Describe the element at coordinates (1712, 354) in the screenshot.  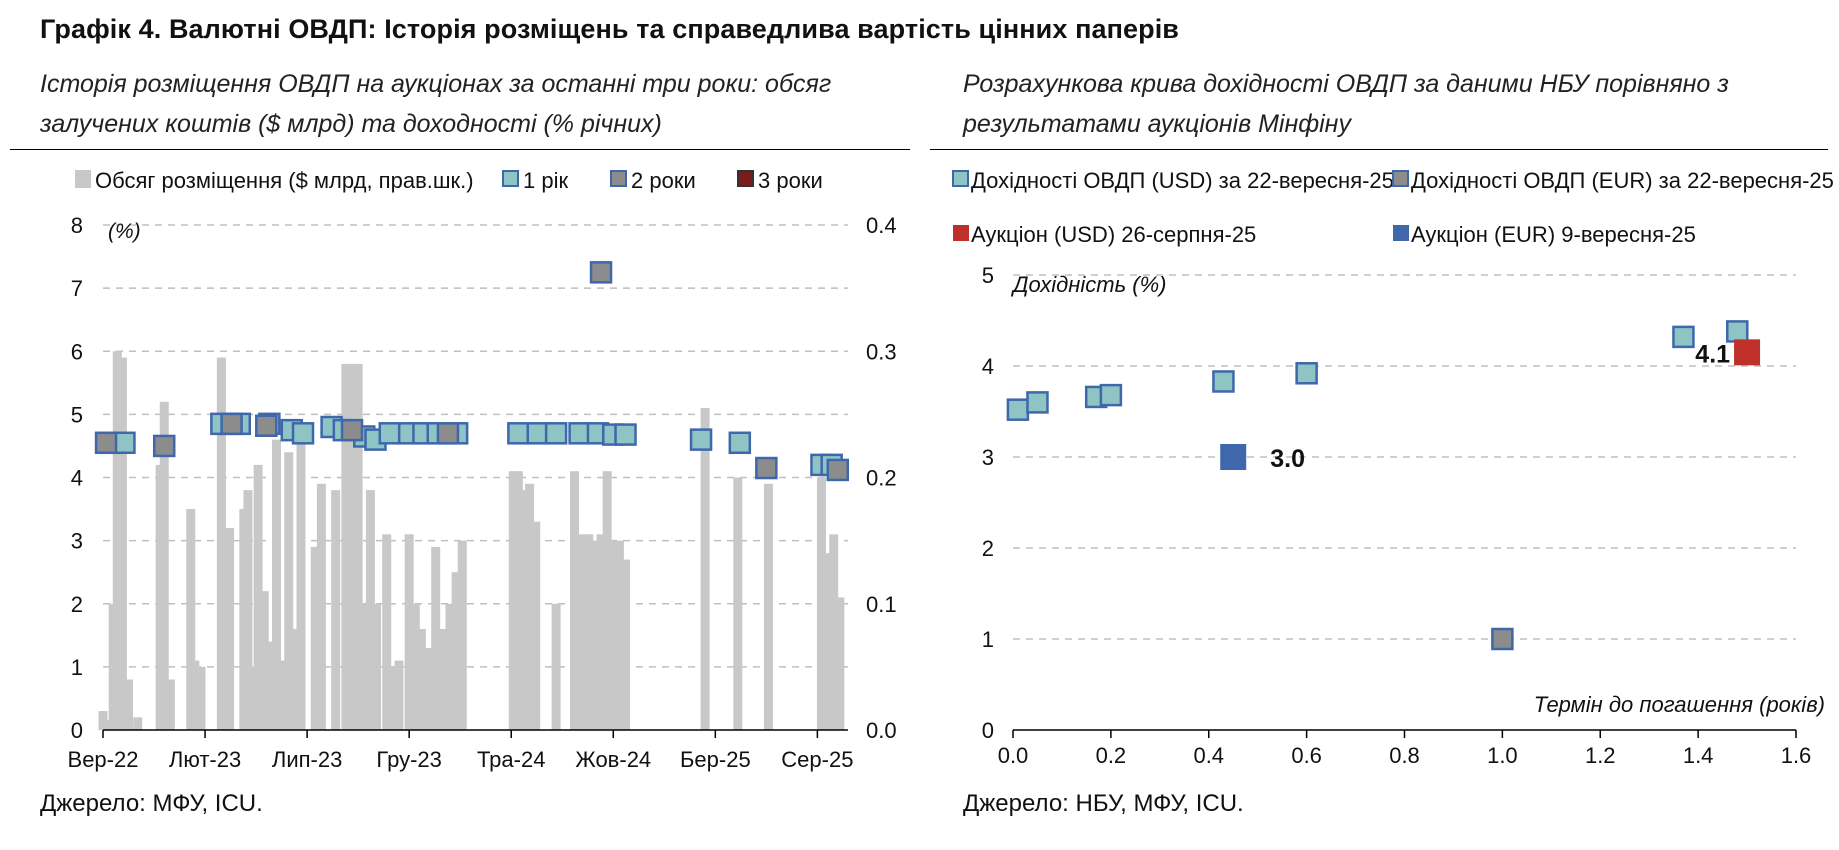
I see `usd-auction-label: 4.1` at that location.